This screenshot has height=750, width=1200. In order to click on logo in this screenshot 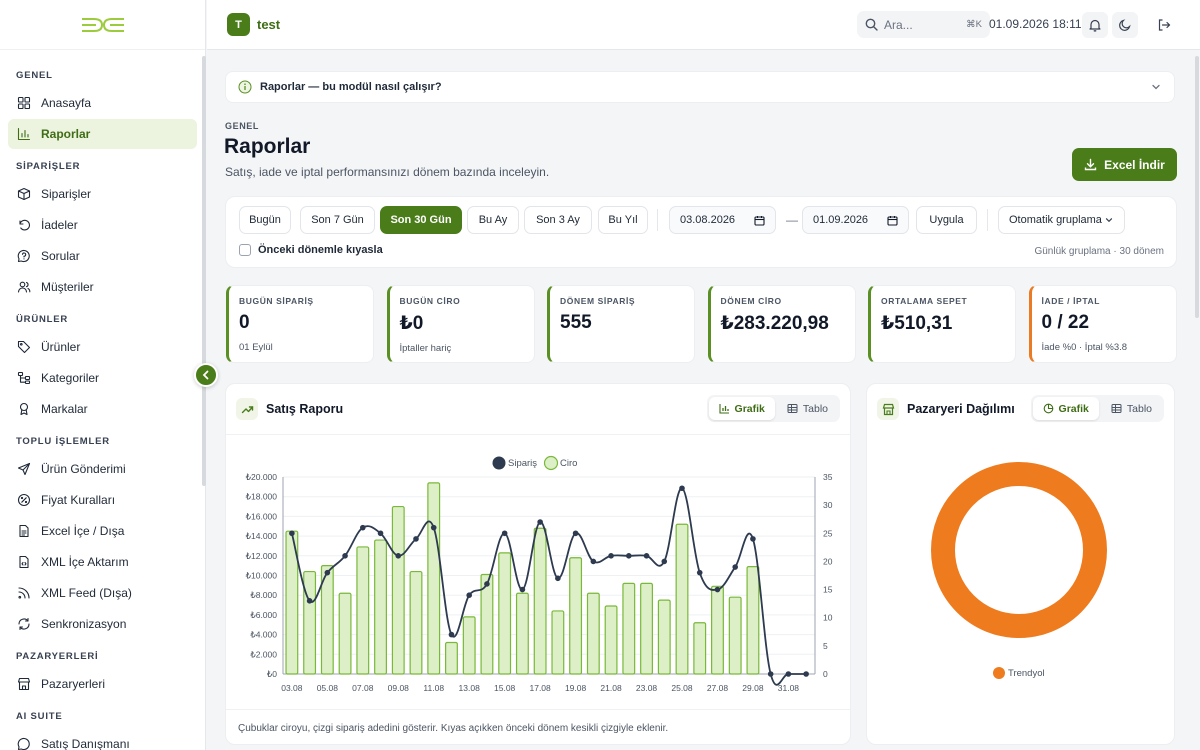, I will do `click(102, 25)`.